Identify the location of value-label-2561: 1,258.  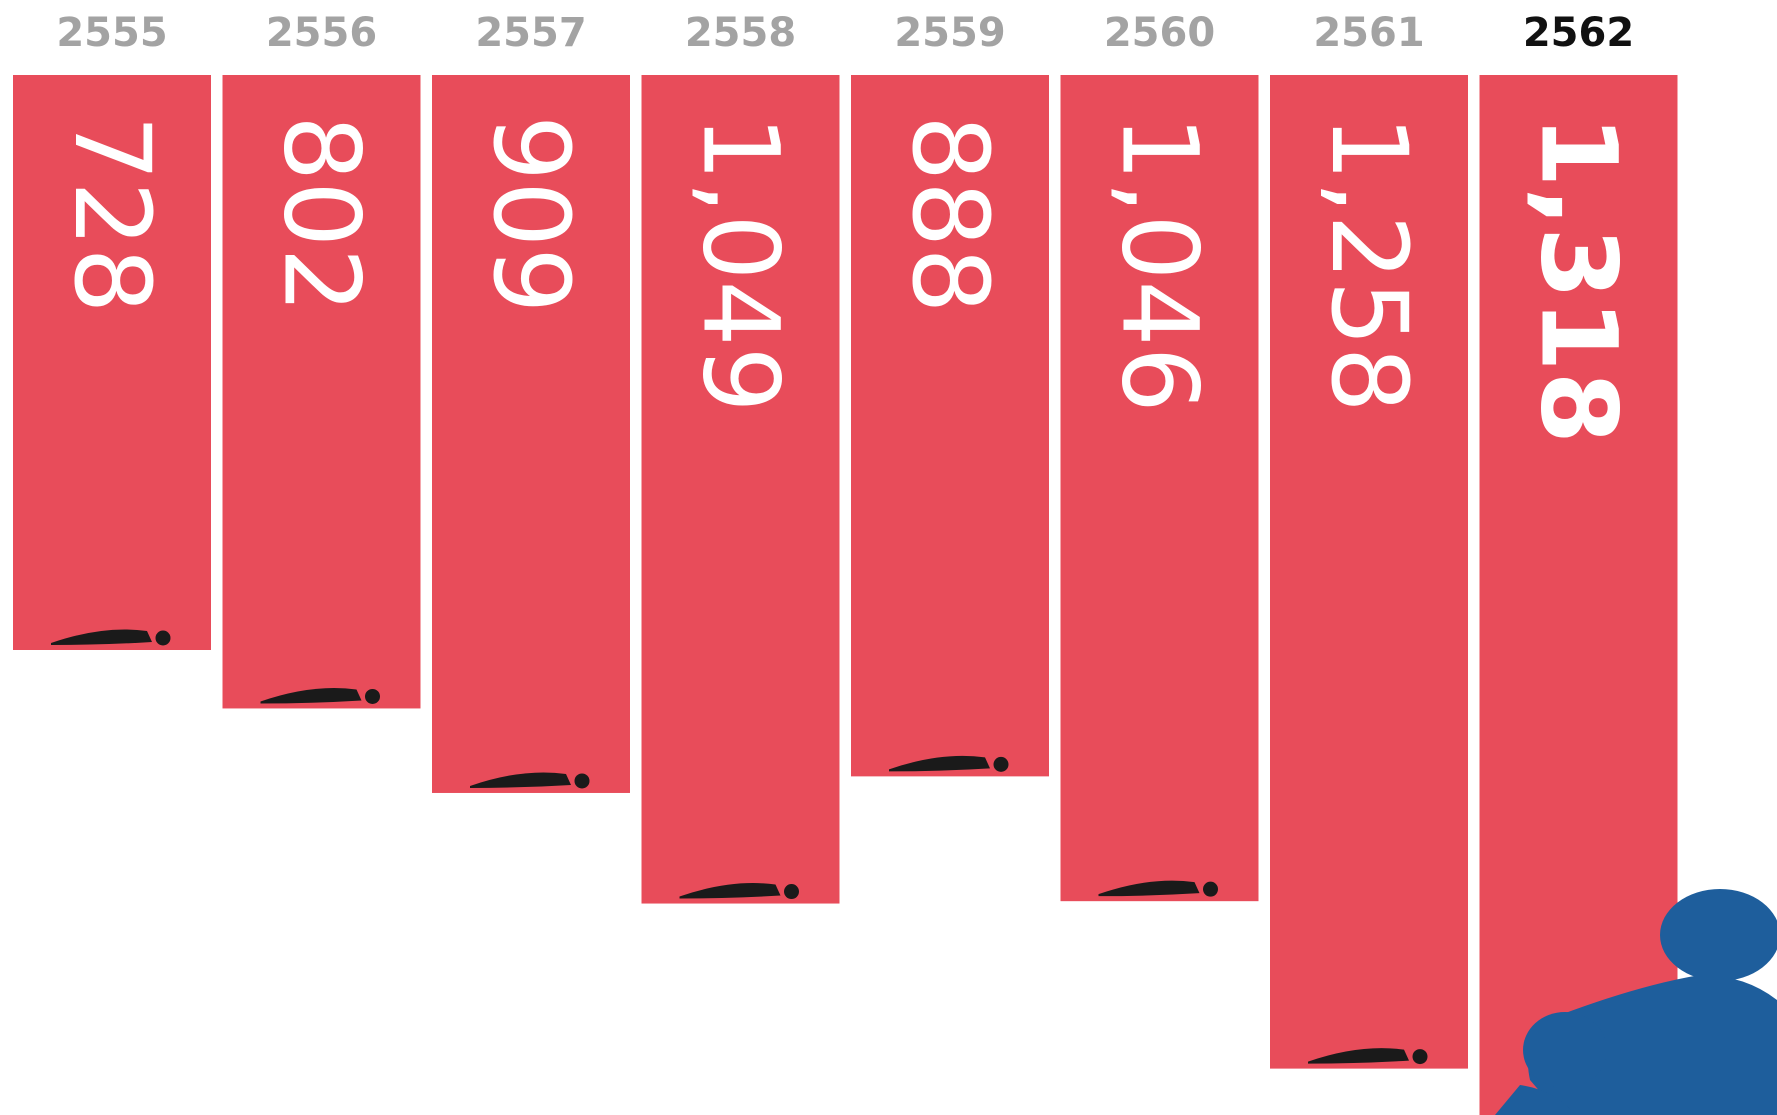
(1369, 264).